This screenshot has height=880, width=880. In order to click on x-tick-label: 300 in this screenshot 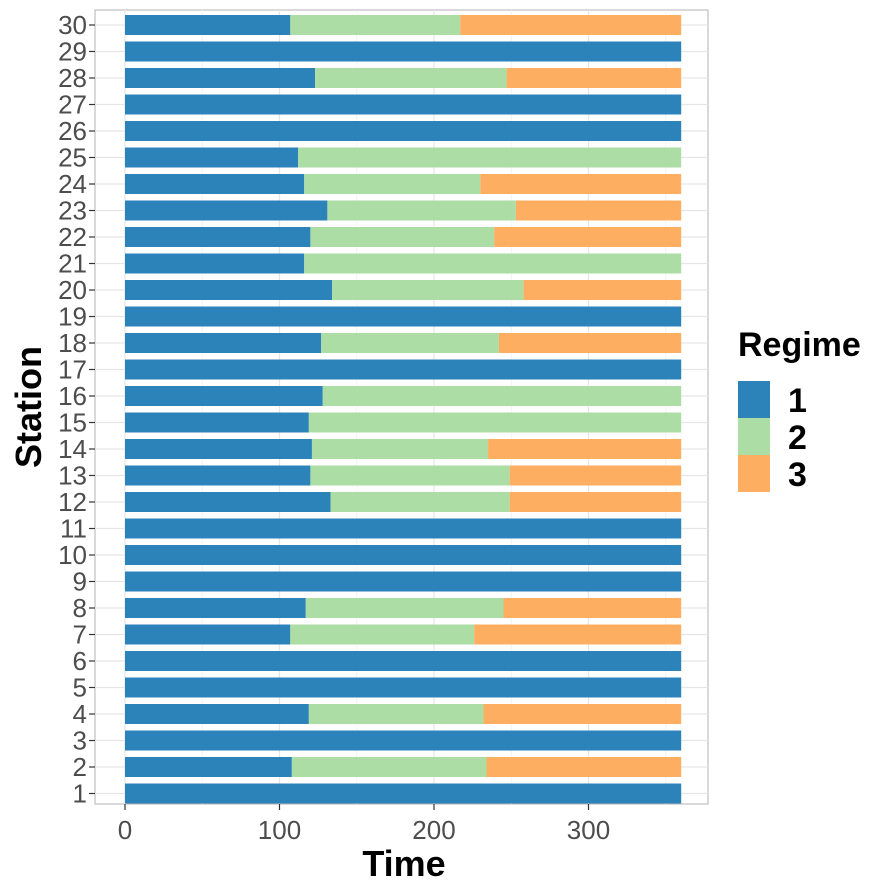, I will do `click(588, 830)`.